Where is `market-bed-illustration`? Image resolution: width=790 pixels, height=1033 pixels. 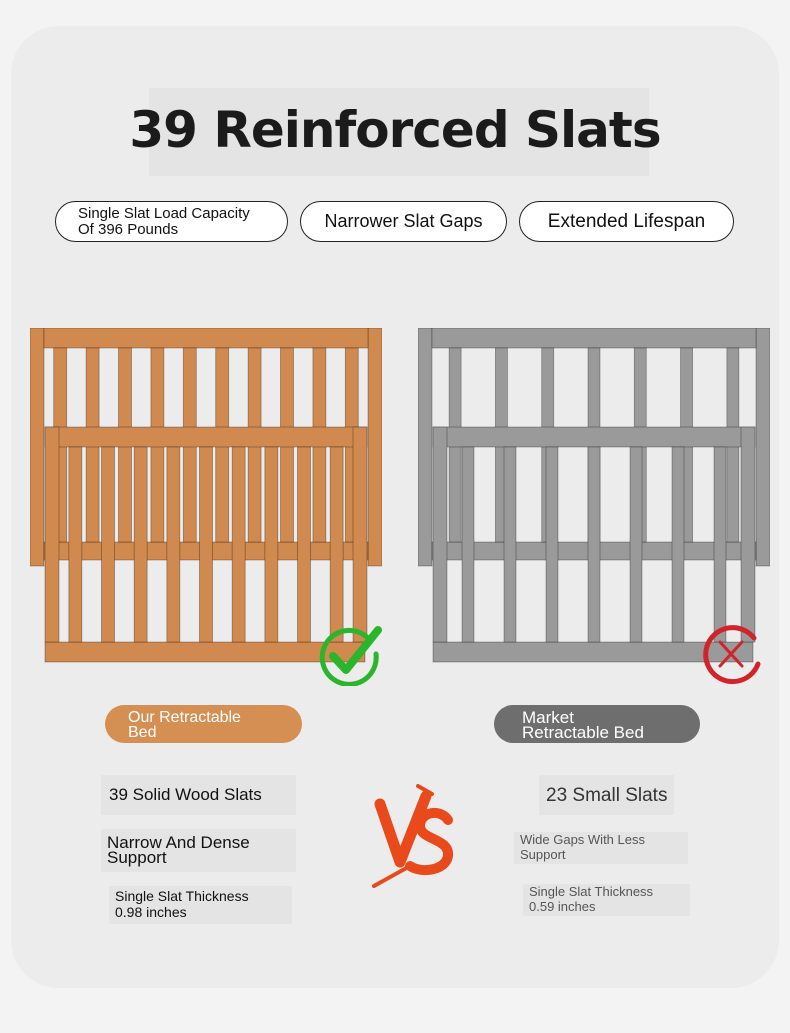 market-bed-illustration is located at coordinates (594, 495).